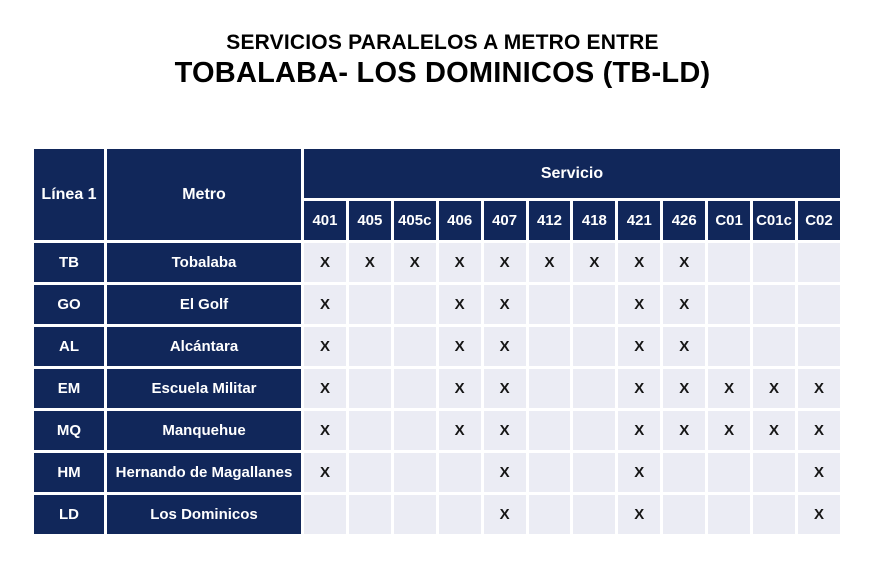  What do you see at coordinates (369, 262) in the screenshot?
I see `service-mark-TB-405: X` at bounding box center [369, 262].